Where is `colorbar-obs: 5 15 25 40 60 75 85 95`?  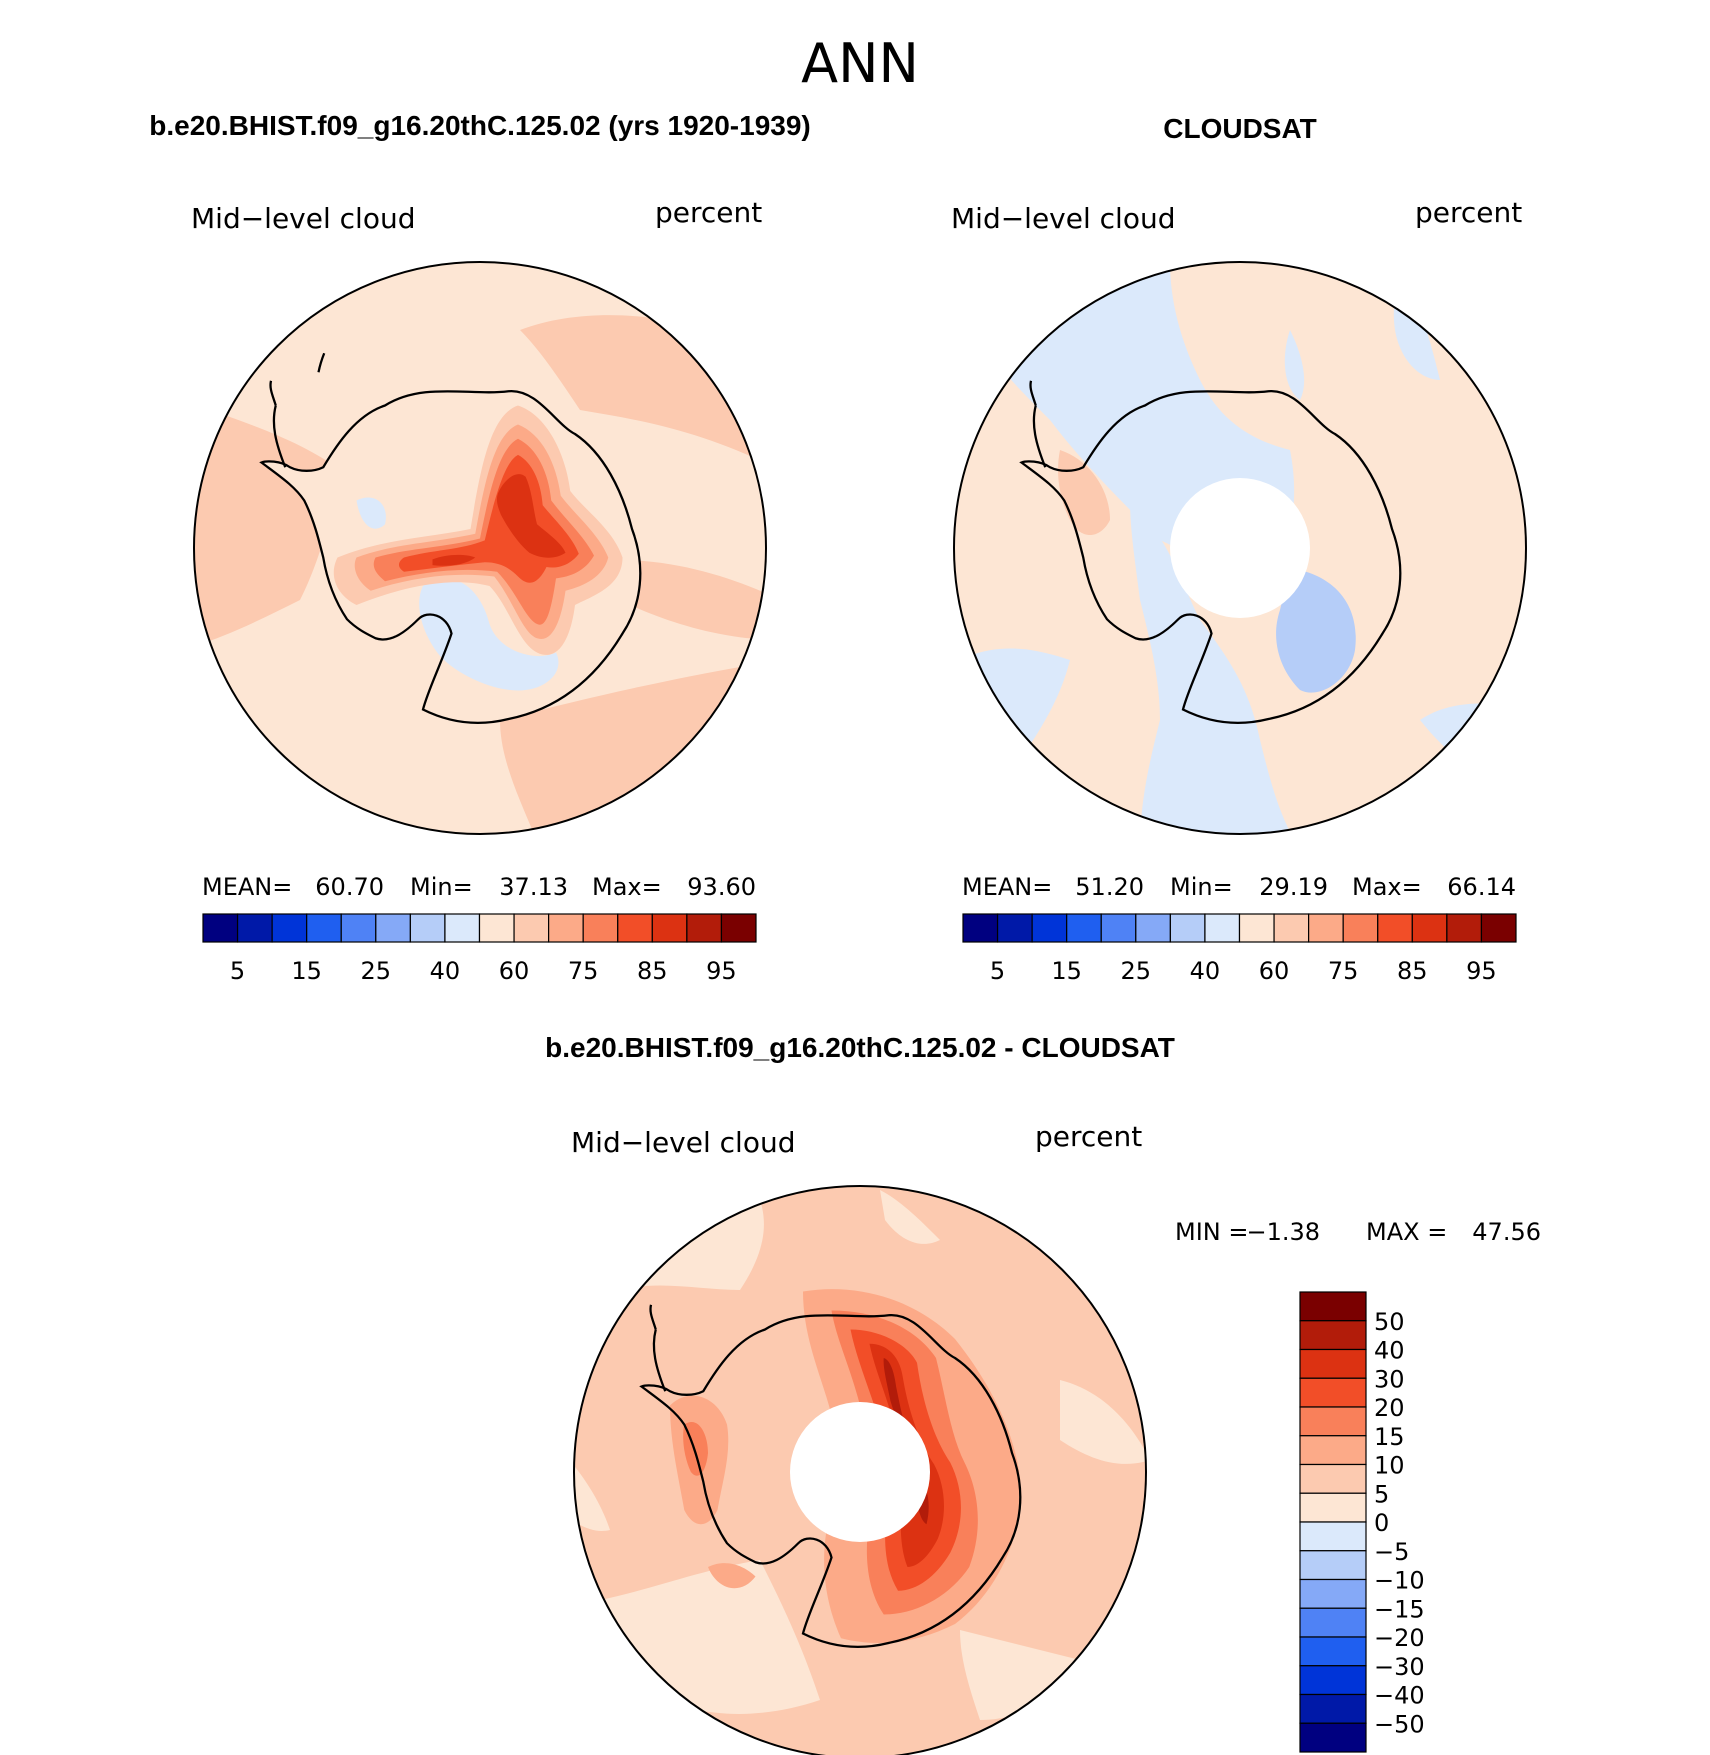
colorbar-obs: 5 15 25 40 60 75 85 95 is located at coordinates (1239, 949).